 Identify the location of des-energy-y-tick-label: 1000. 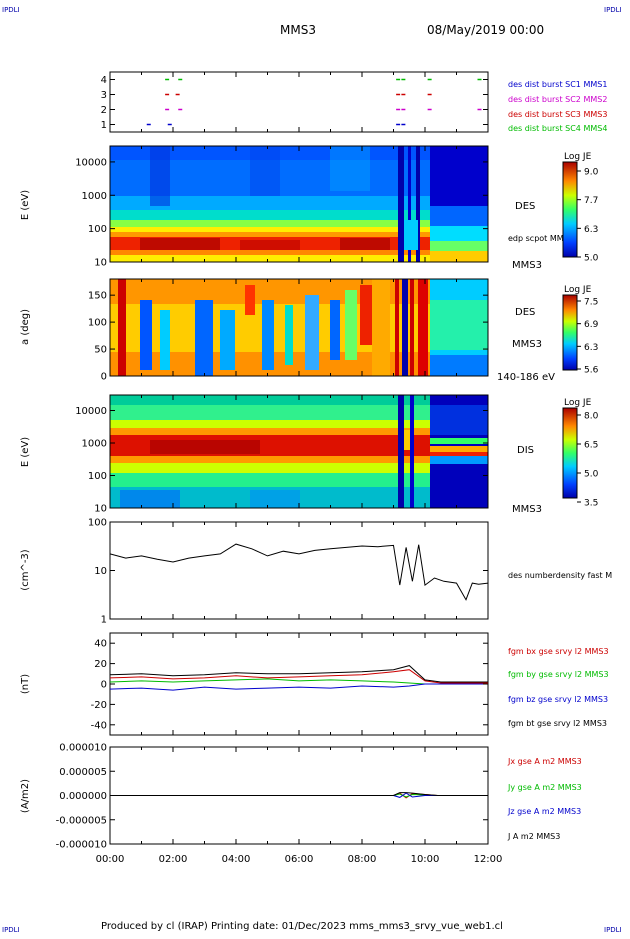
(94, 196).